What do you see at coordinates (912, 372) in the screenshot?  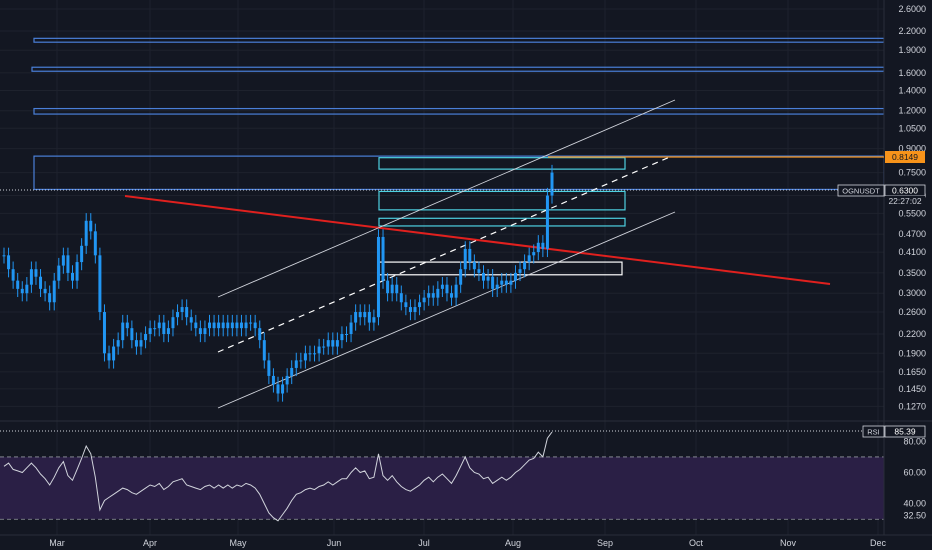 I see `price-tick-label: 0.1650` at bounding box center [912, 372].